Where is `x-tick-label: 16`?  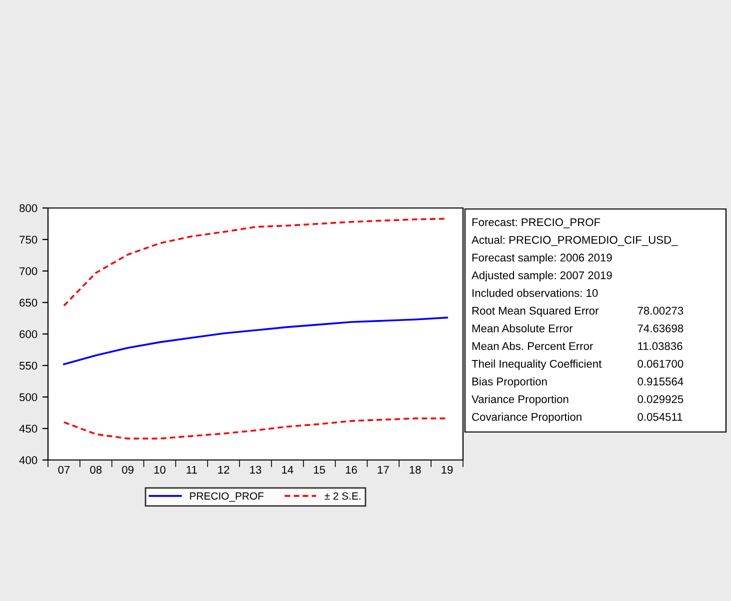 x-tick-label: 16 is located at coordinates (351, 470).